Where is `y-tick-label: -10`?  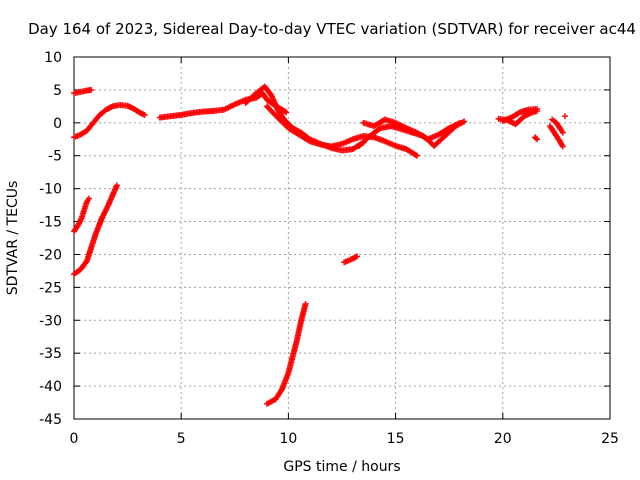 y-tick-label: -10 is located at coordinates (50, 190).